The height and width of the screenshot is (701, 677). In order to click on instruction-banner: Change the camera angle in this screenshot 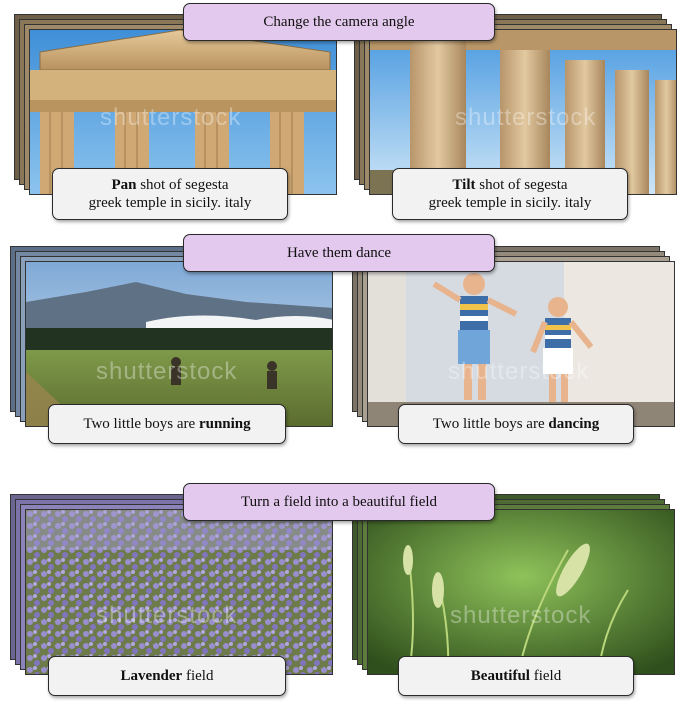, I will do `click(339, 22)`.